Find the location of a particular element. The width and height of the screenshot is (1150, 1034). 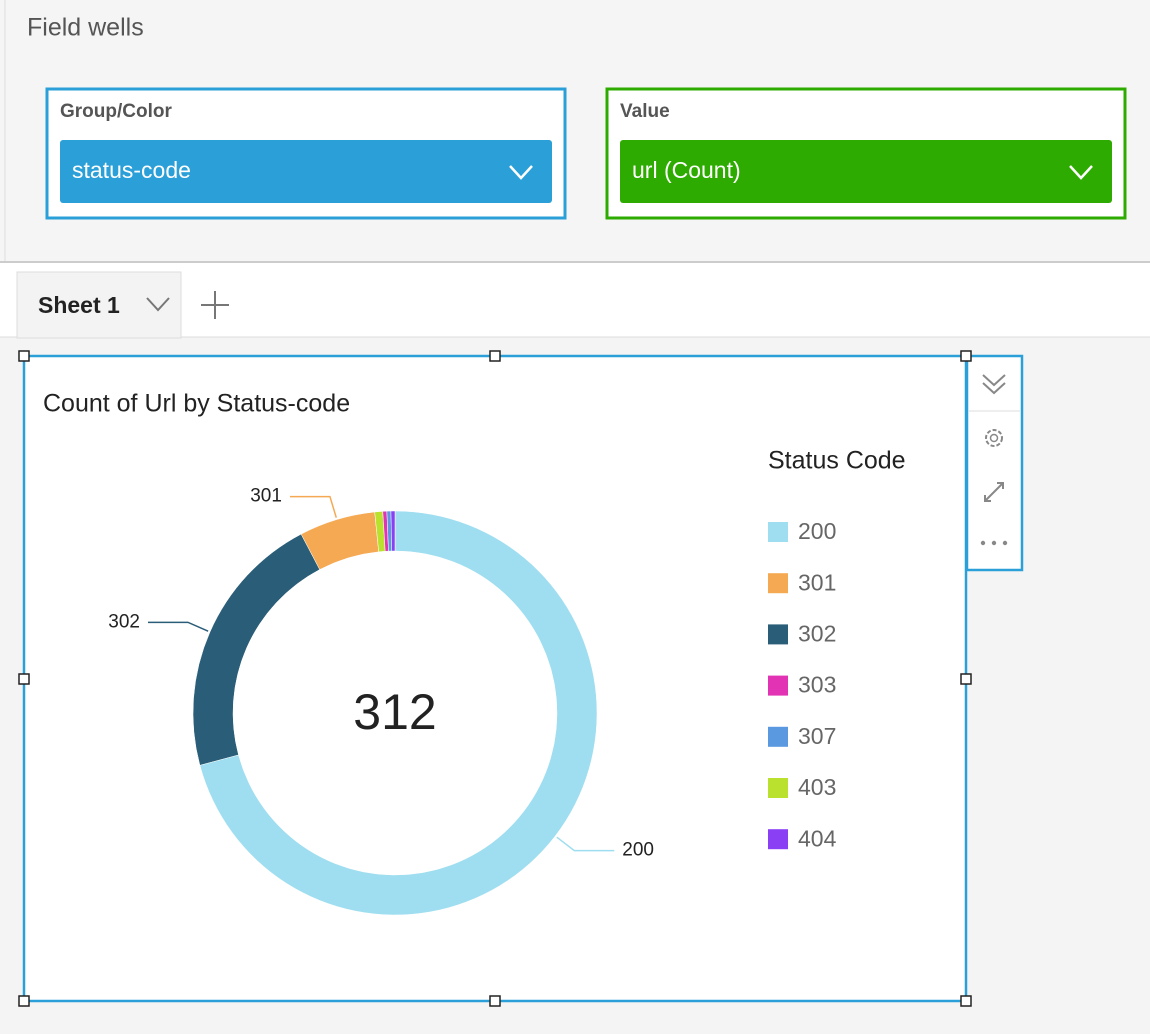

field-name: url (Count) is located at coordinates (686, 170).